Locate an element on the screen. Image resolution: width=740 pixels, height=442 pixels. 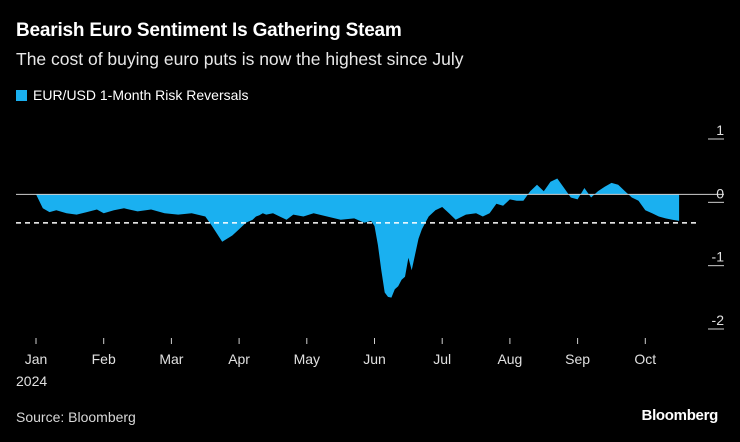
x-tick-label: Jan is located at coordinates (36, 359).